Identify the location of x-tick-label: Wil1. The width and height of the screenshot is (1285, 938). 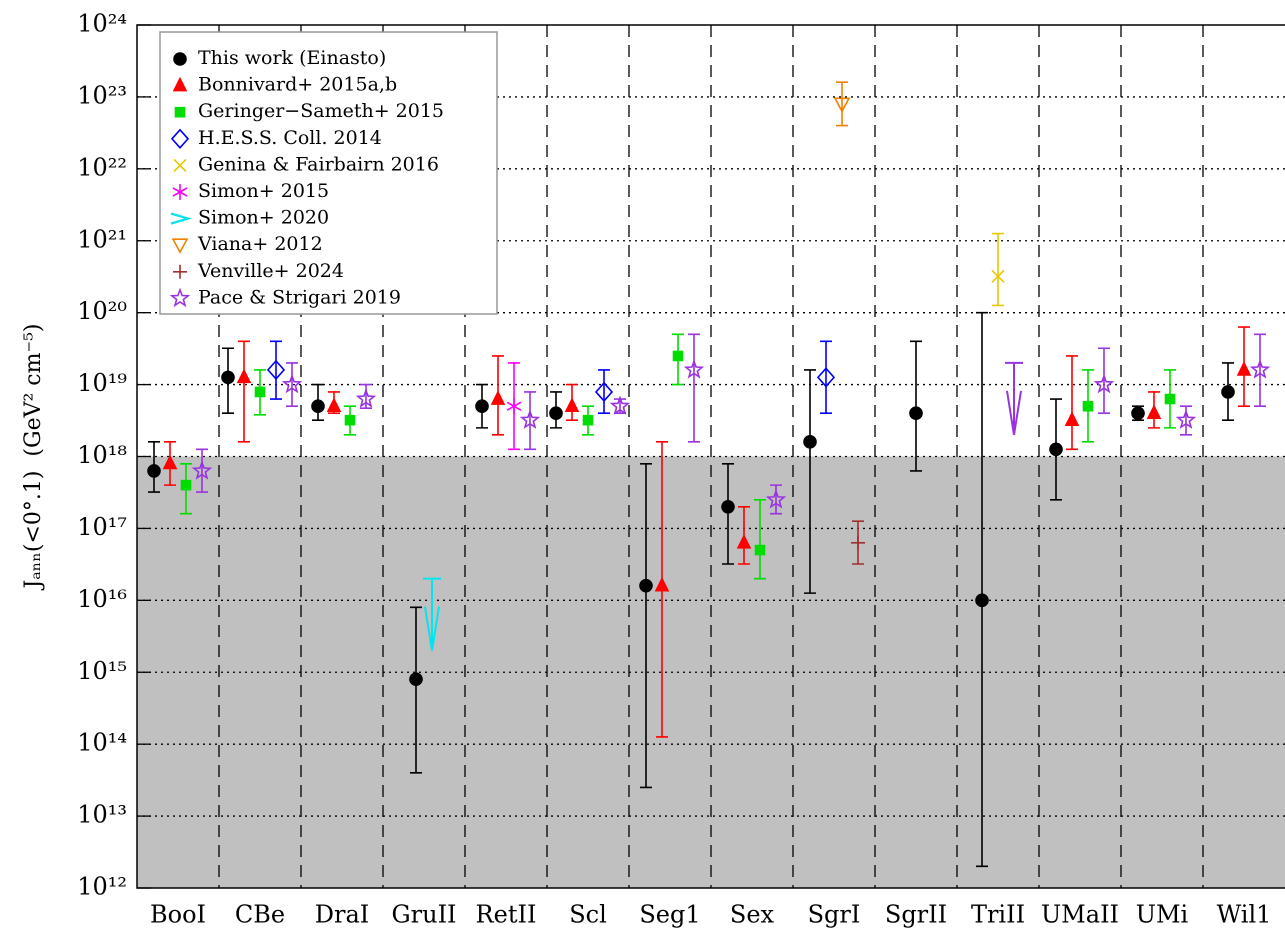
(1244, 915).